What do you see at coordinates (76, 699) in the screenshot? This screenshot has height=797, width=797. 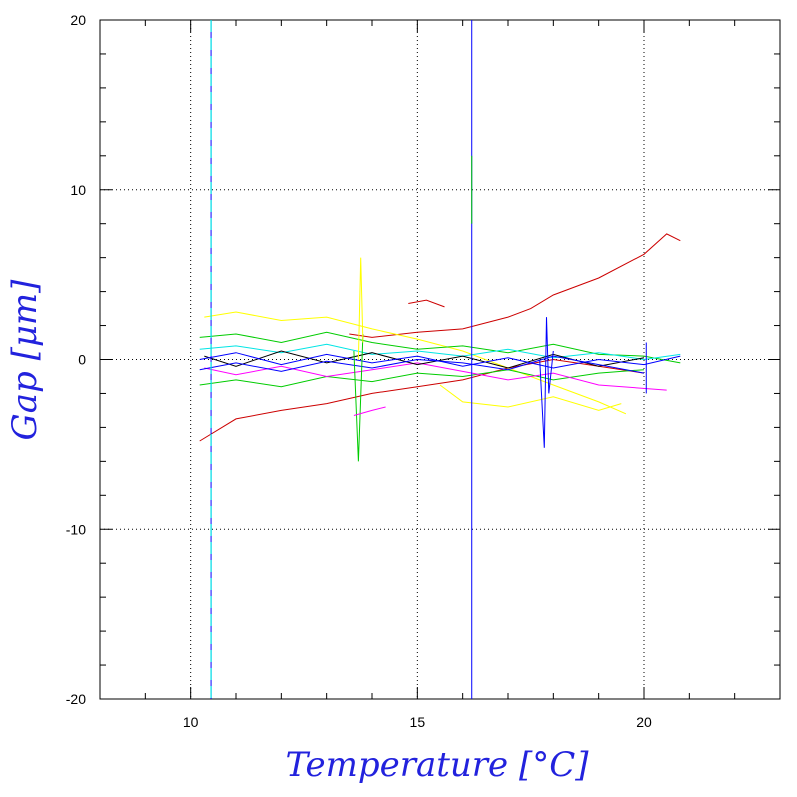 I see `y-tick-label: -20` at bounding box center [76, 699].